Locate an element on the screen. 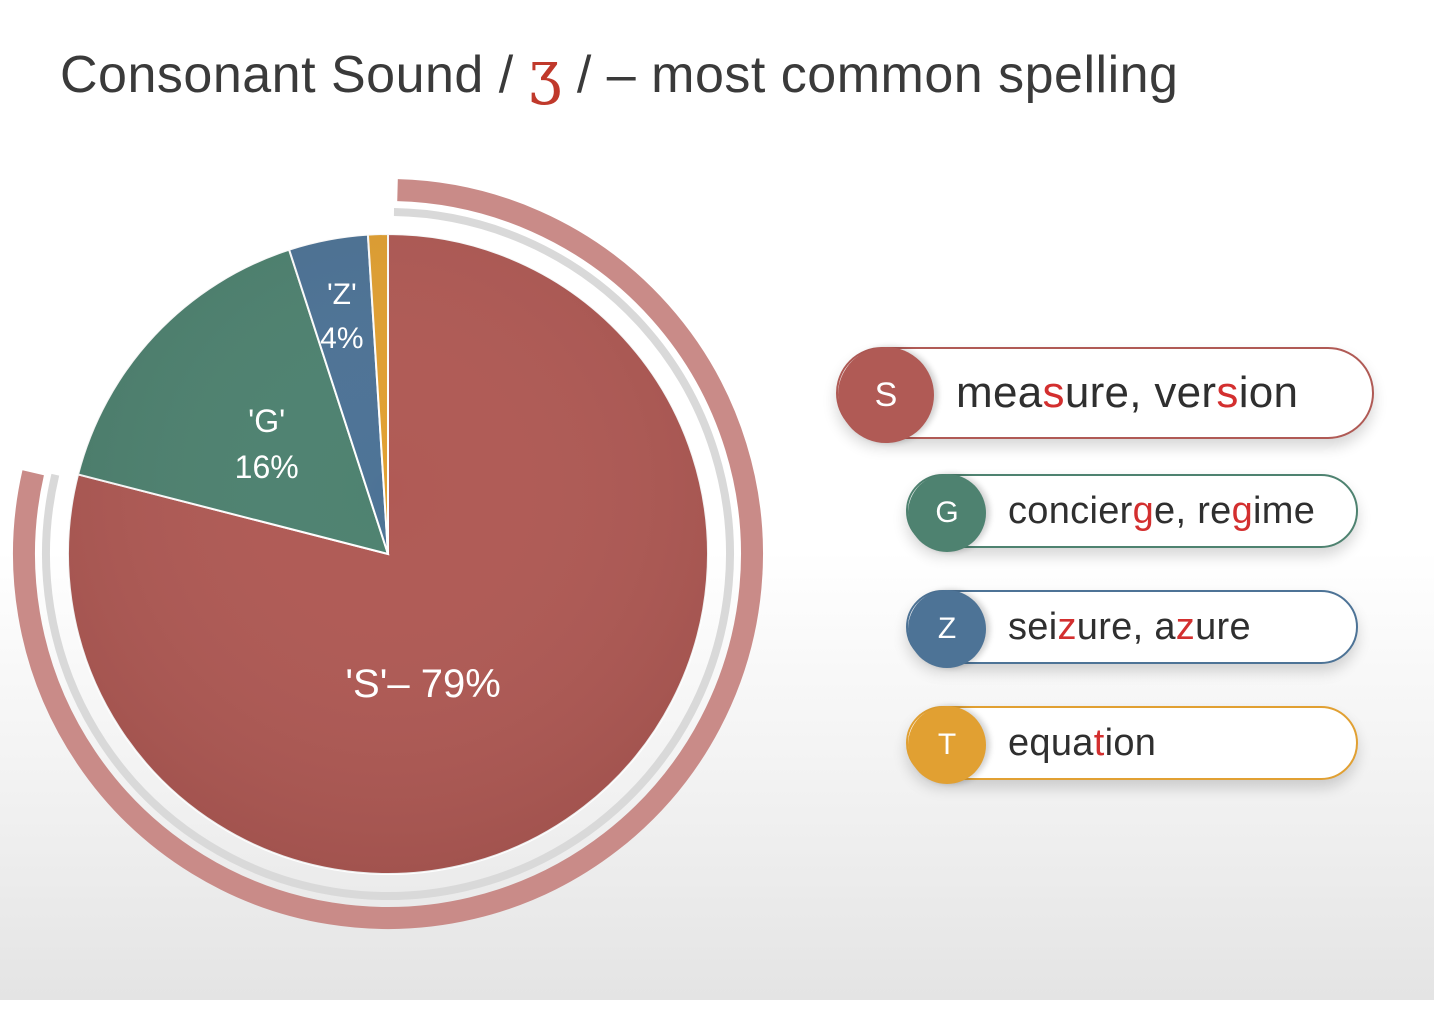  highlighted-letter: t is located at coordinates (1099, 743).